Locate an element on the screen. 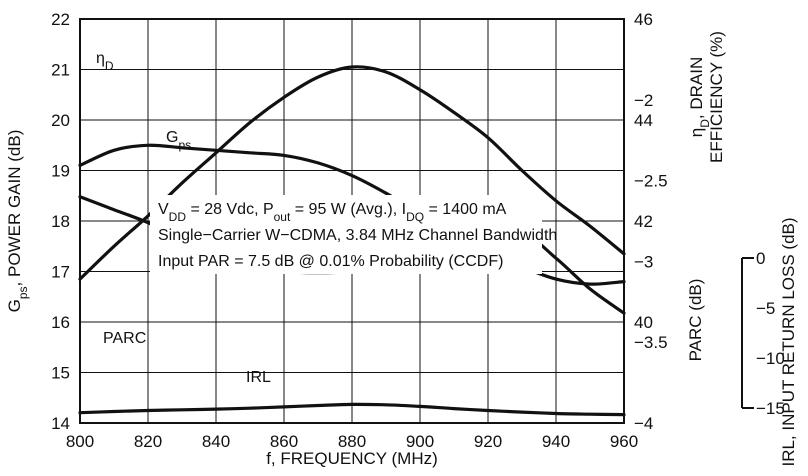  irl-tick-label: −15 is located at coordinates (770, 408).